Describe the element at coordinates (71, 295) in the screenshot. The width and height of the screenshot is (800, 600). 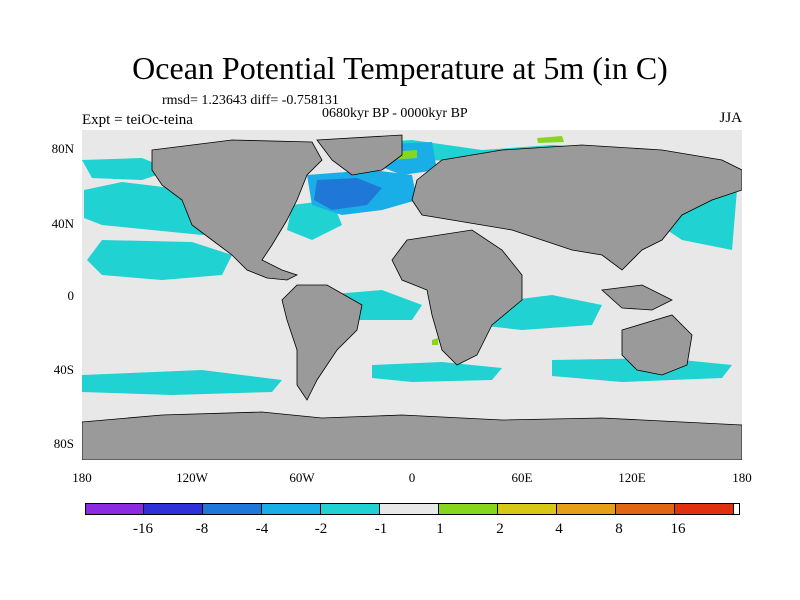
I see `lat-tick-0: 0` at that location.